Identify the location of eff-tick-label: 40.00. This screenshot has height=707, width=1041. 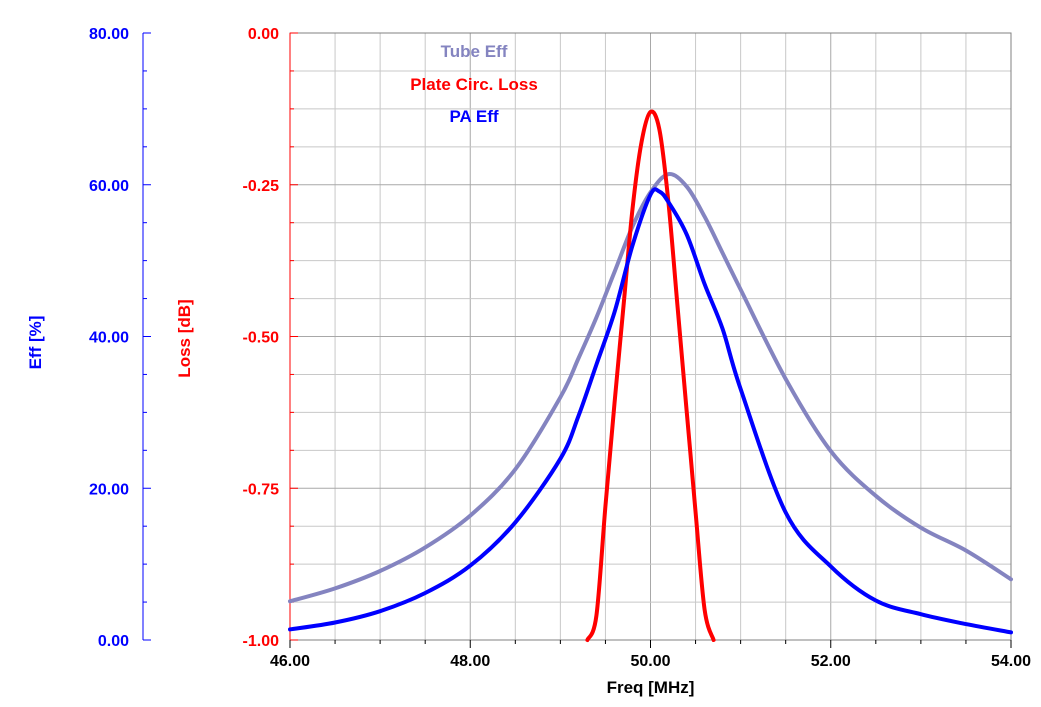
(109, 338).